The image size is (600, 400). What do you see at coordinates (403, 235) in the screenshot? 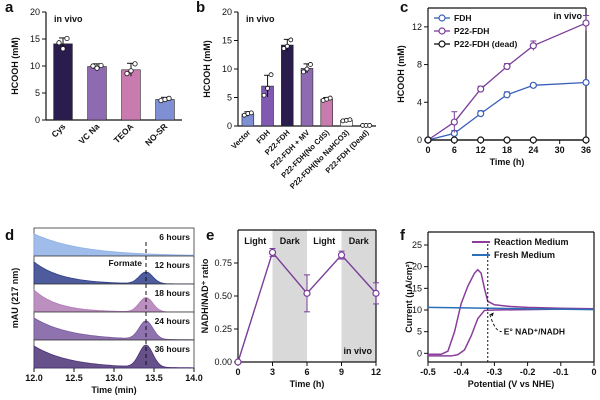
I see `panel-label-f: f` at bounding box center [403, 235].